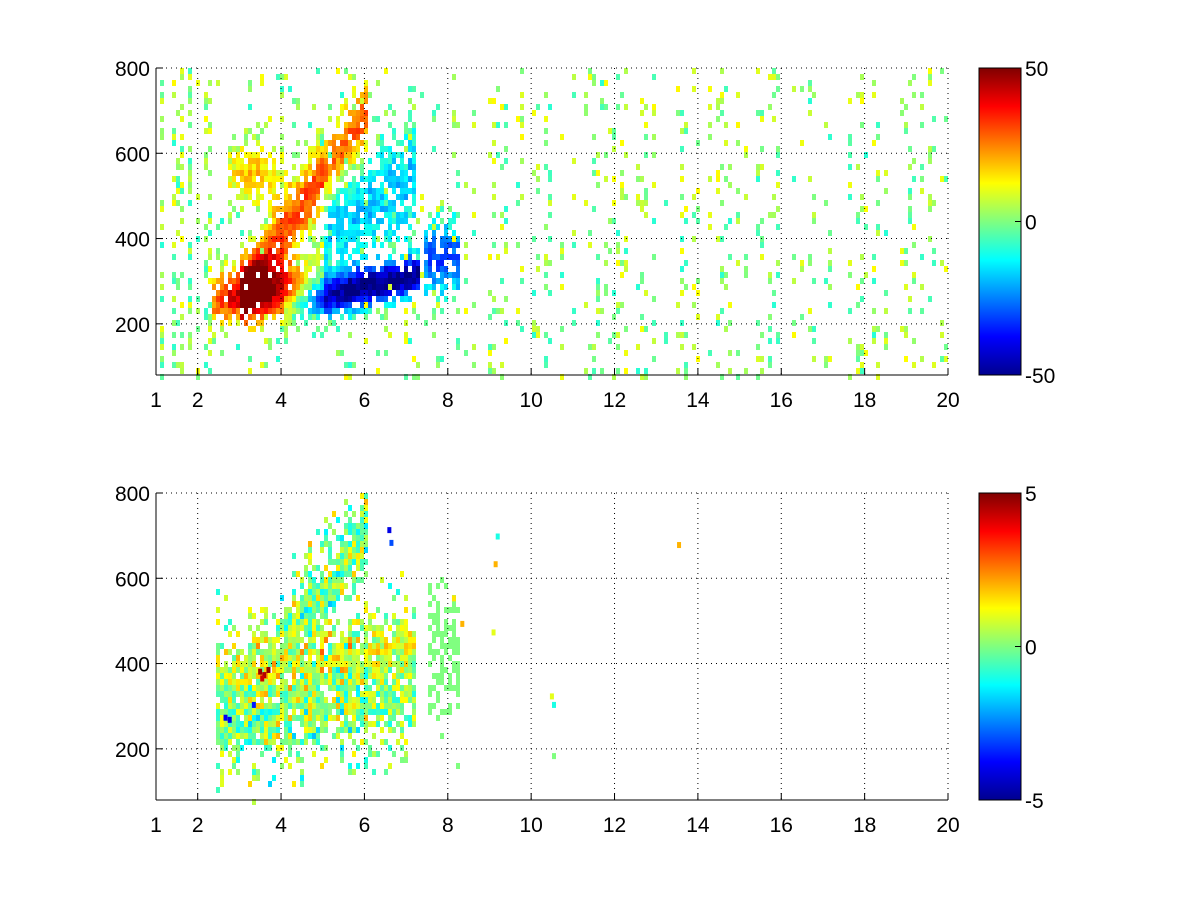  Describe the element at coordinates (698, 825) in the screenshot. I see `x-tick-label: 14` at that location.